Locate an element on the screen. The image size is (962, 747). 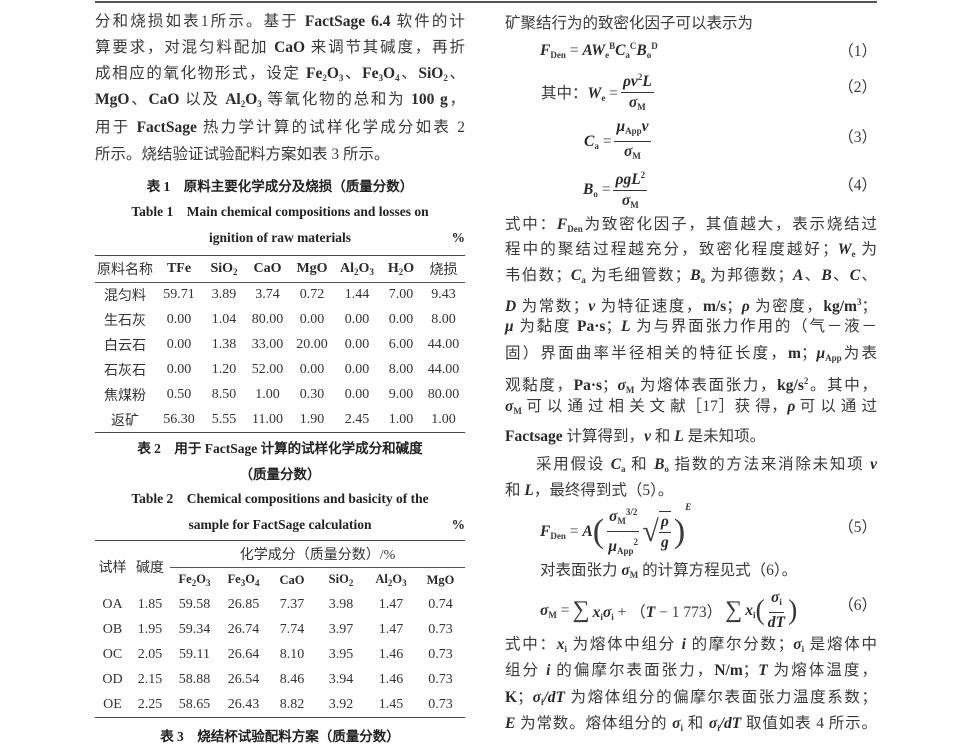
value-cell: 0.74 is located at coordinates (440, 604).